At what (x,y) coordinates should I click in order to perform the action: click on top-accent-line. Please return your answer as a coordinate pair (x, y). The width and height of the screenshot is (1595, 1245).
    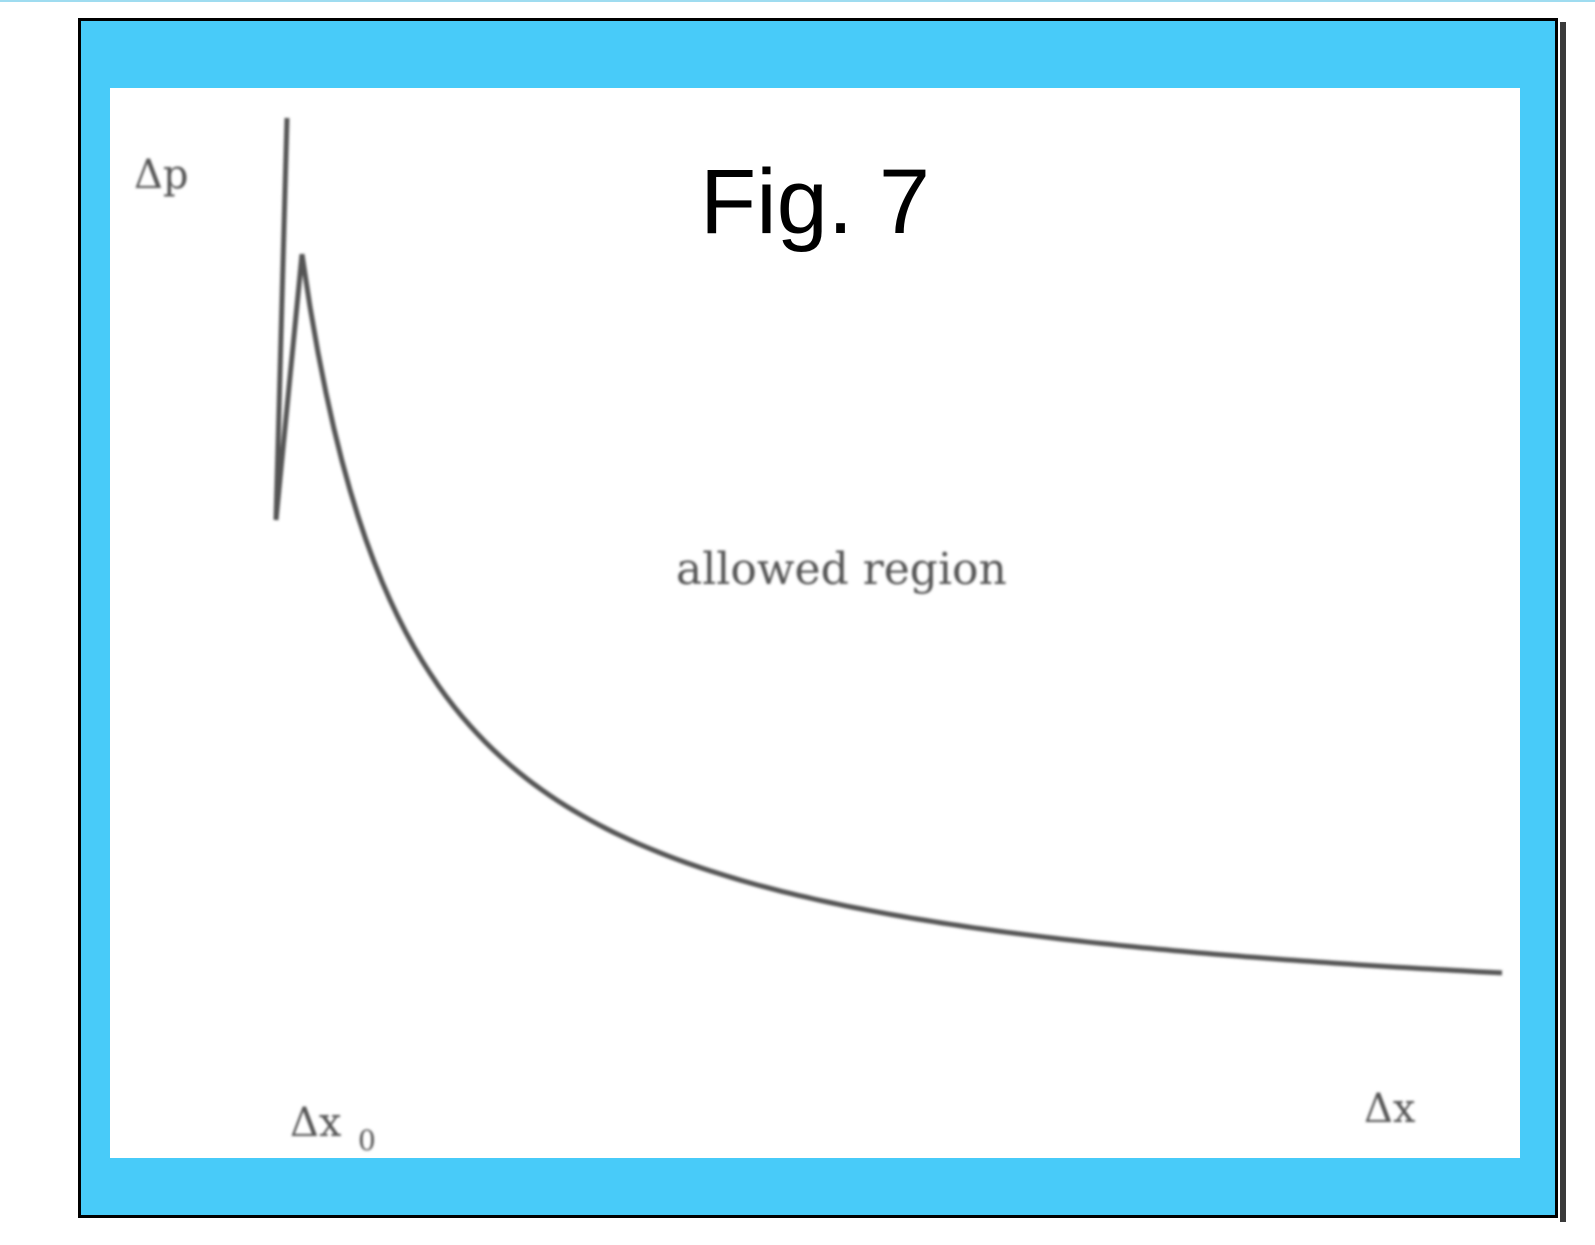
    Looking at the image, I should click on (797, 1).